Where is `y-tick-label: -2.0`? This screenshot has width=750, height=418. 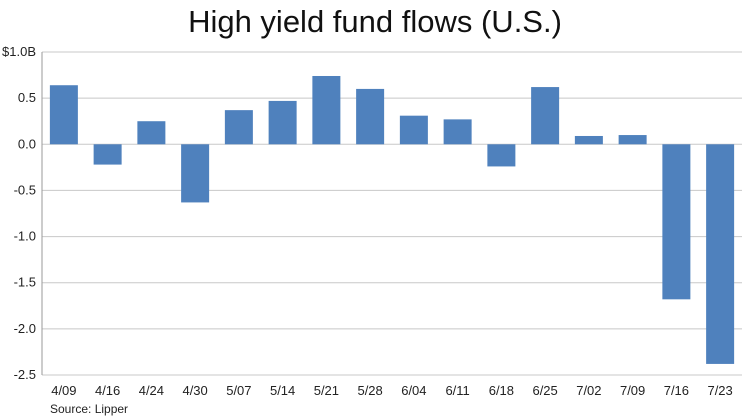 y-tick-label: -2.0 is located at coordinates (25, 328).